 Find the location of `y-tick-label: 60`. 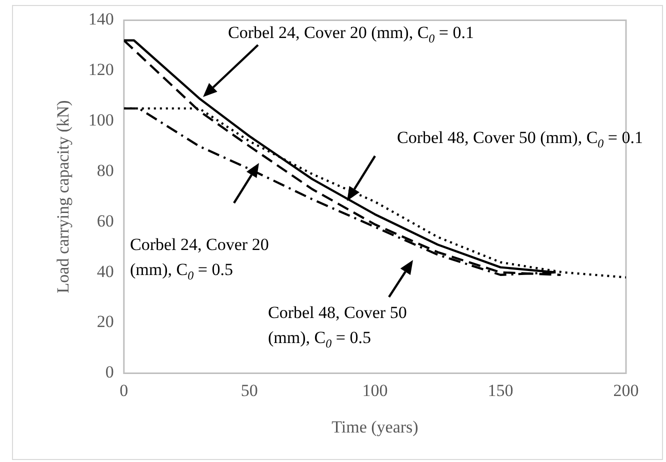

y-tick-label: 60 is located at coordinates (105, 220).